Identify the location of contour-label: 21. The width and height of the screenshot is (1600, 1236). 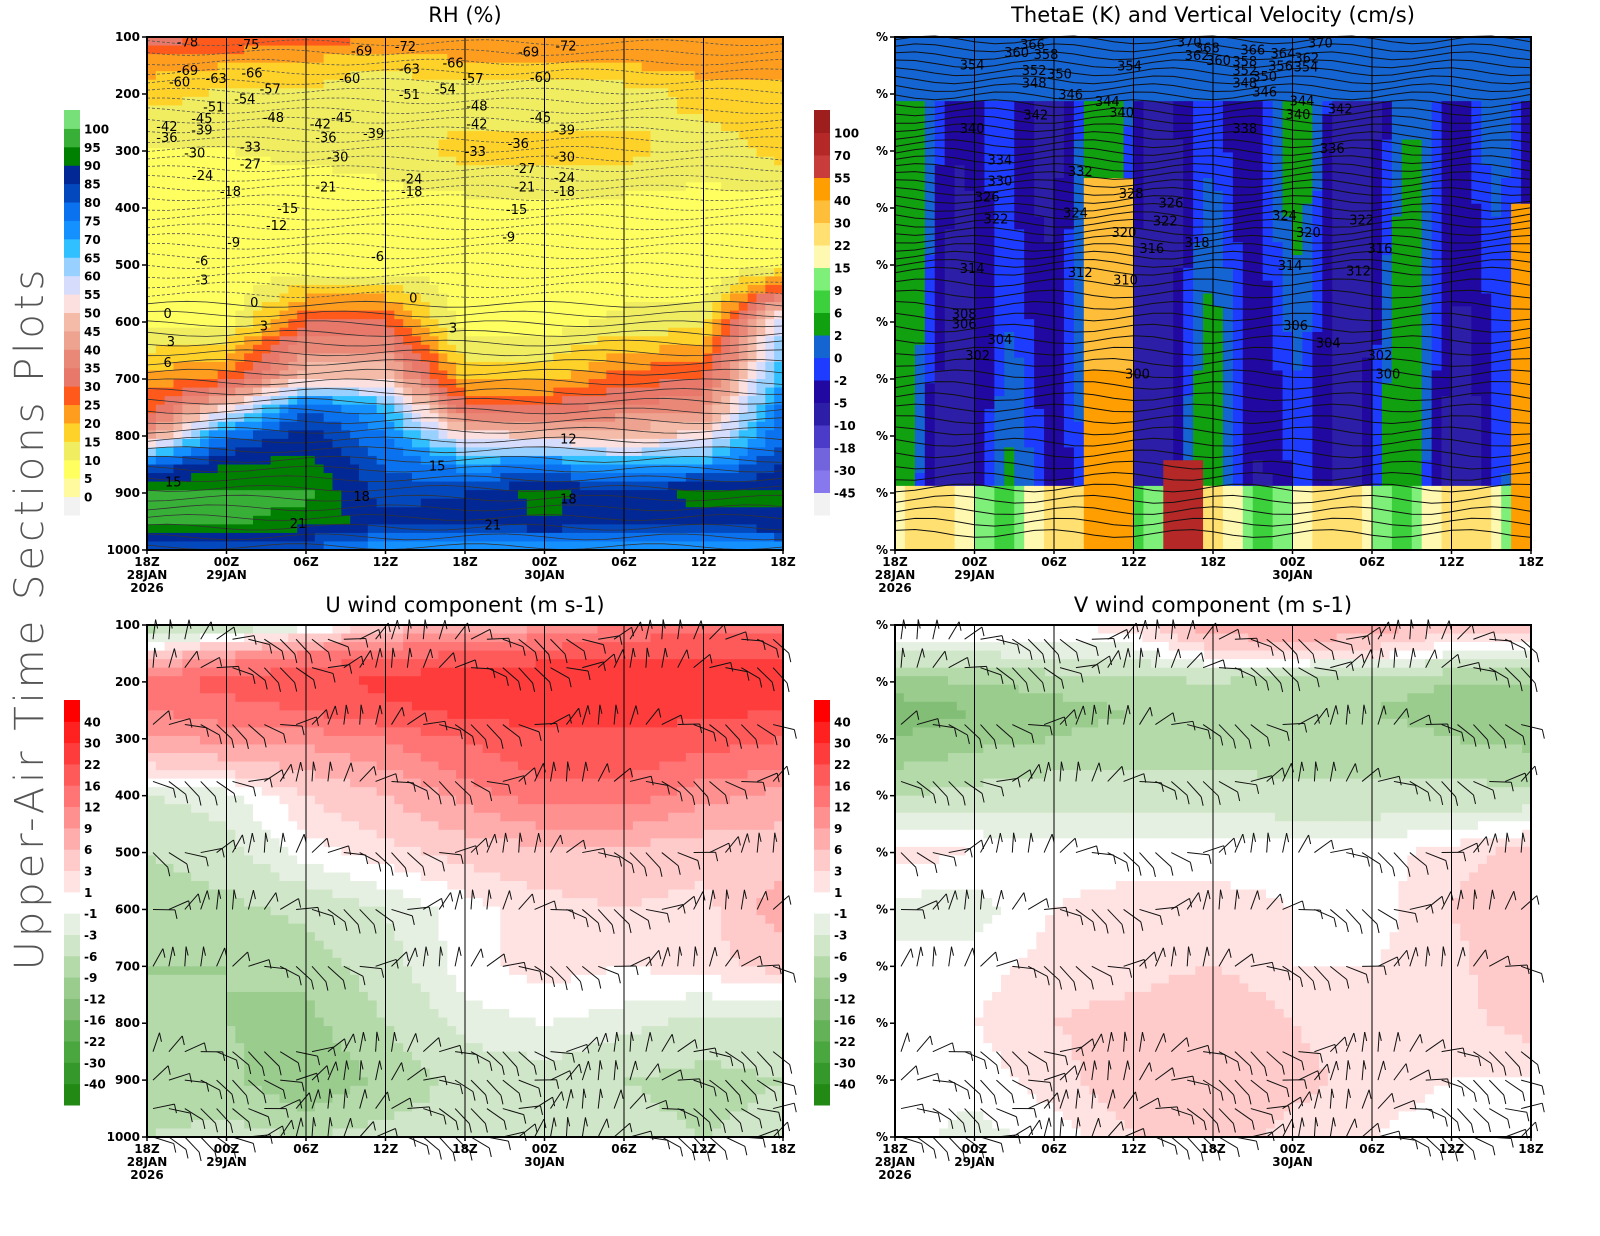
(298, 524).